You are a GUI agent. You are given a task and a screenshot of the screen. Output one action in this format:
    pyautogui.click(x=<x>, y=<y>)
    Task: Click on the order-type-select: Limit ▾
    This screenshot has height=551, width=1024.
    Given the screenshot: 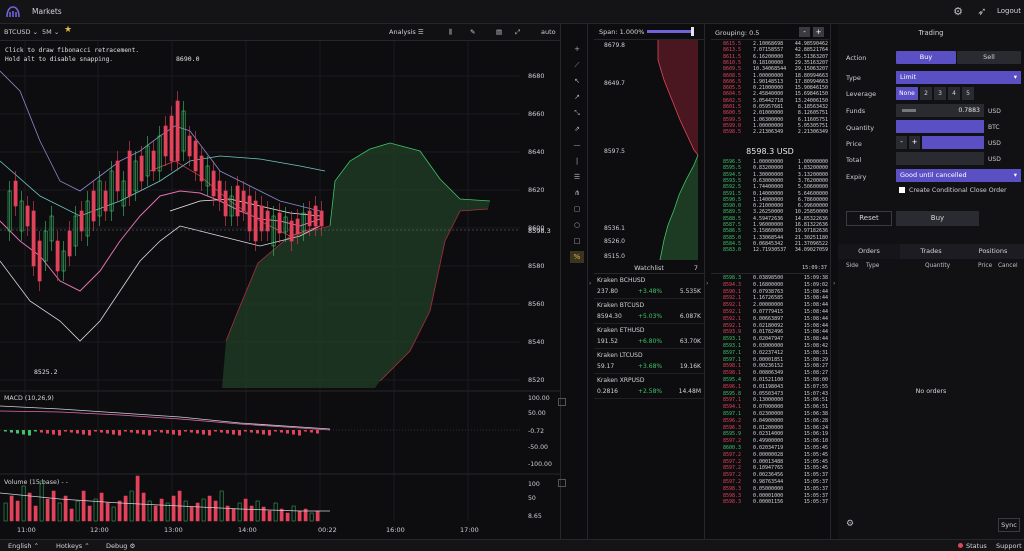 What is the action you would take?
    pyautogui.click(x=958, y=77)
    